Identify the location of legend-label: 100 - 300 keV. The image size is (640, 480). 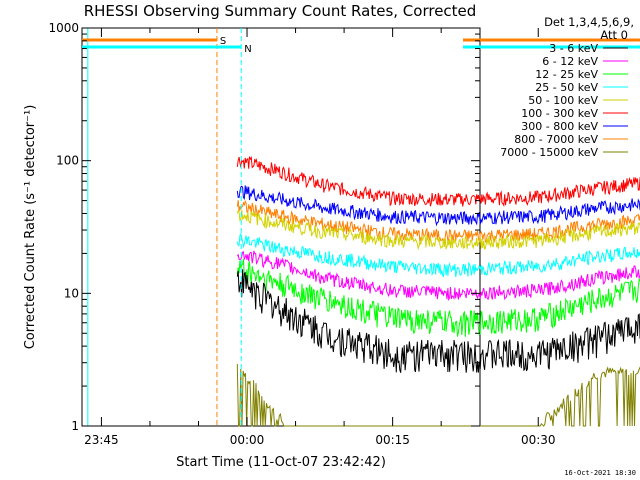
(559, 113).